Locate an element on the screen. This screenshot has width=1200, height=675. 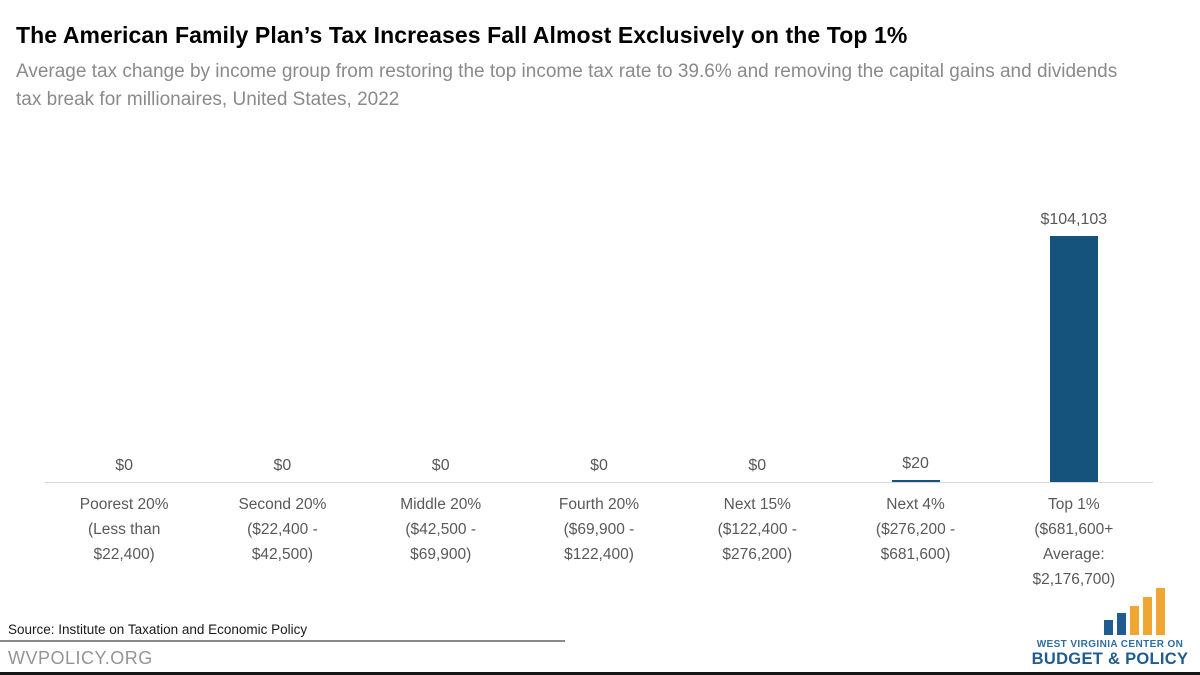
wvcbp-logo: WEST VIRGINIA CENTER ON BUDGET & POLICY is located at coordinates (1110, 628).